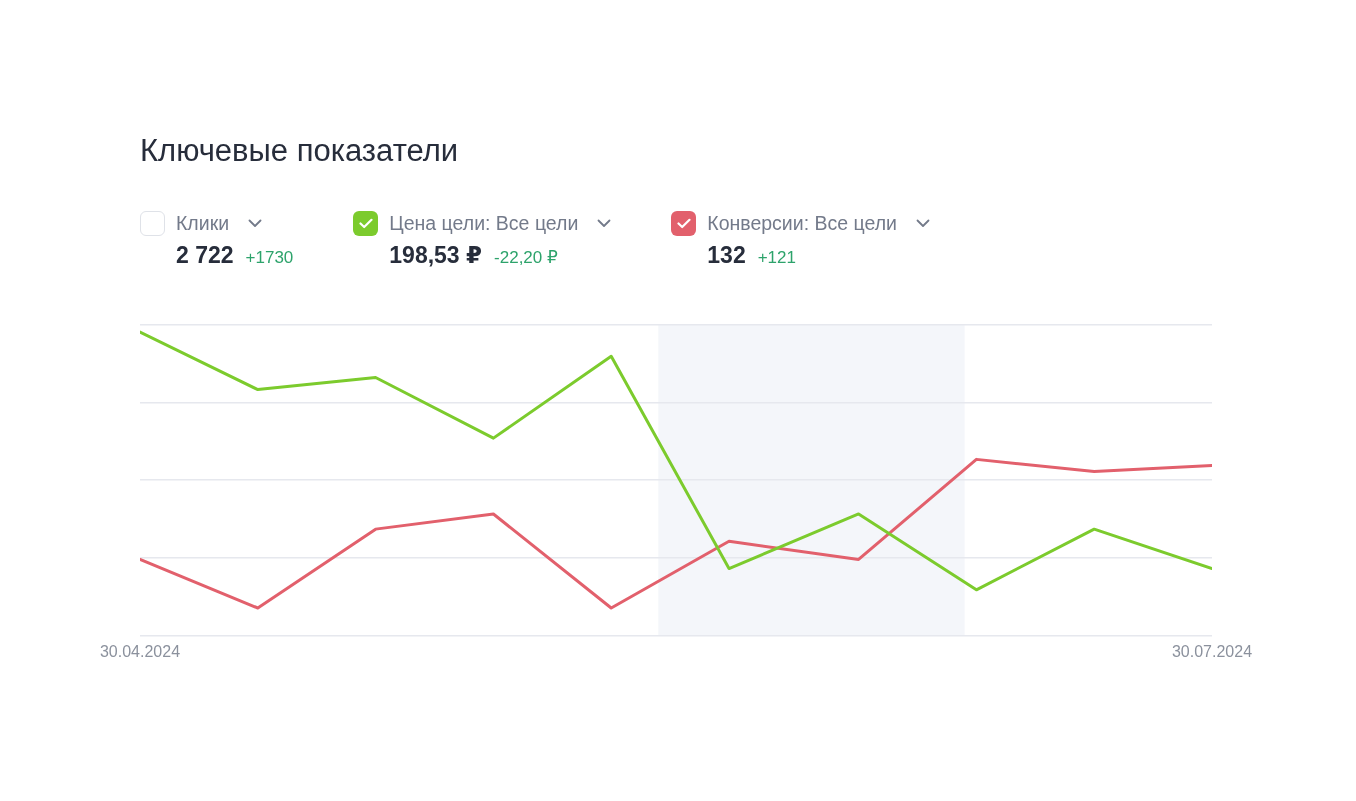 The width and height of the screenshot is (1356, 801). Describe the element at coordinates (484, 223) in the screenshot. I see `legend-label: Цена цели: Все цели` at that location.